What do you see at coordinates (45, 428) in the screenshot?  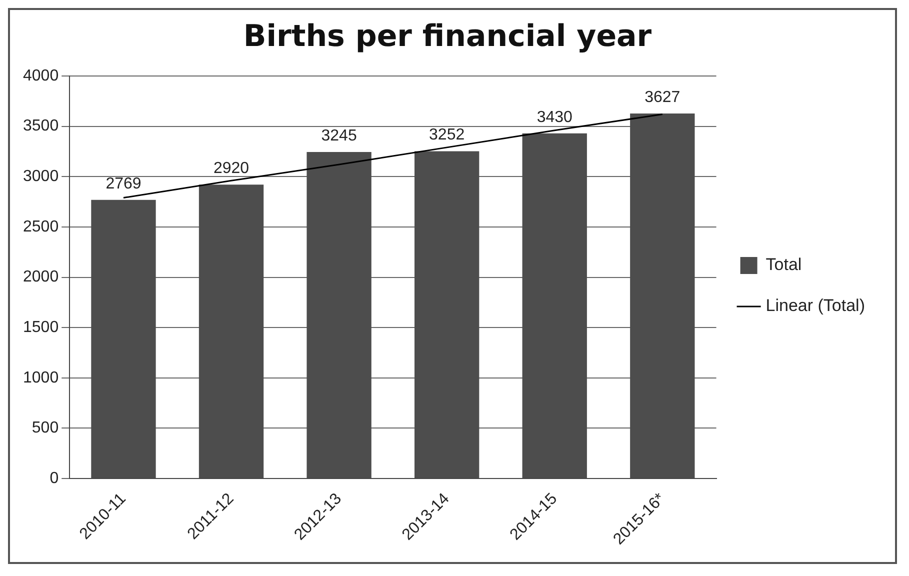 I see `y-tick-label: 500` at bounding box center [45, 428].